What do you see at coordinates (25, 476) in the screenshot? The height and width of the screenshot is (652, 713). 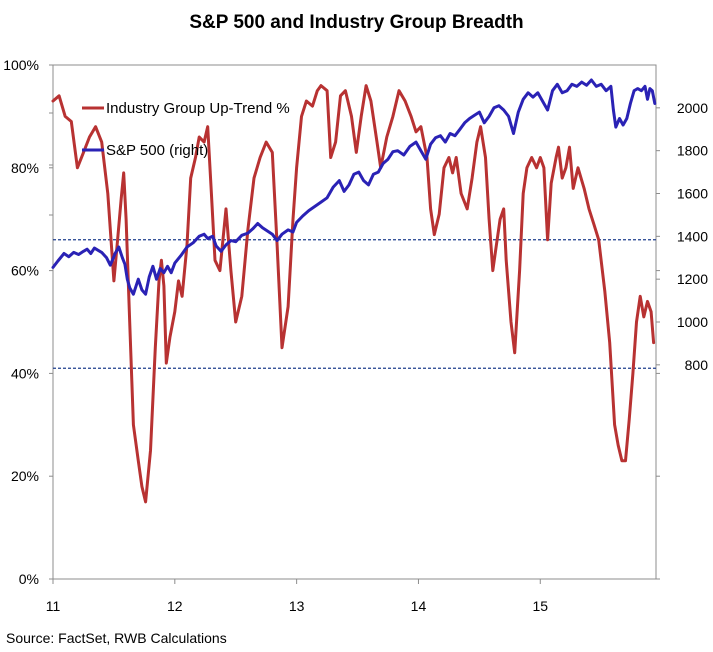 I see `left-tick-label: 20%` at bounding box center [25, 476].